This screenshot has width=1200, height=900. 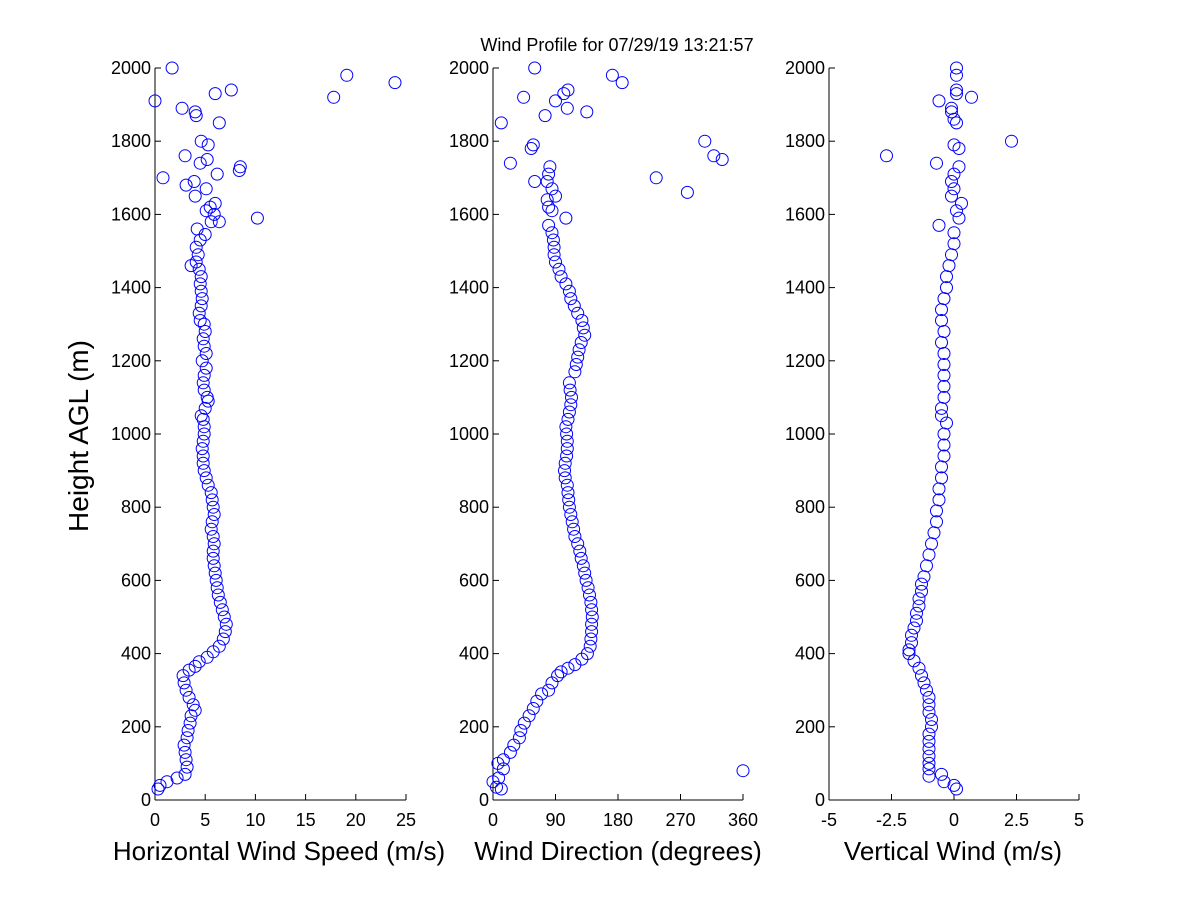 What do you see at coordinates (810, 507) in the screenshot?
I see `panel-vertical-wind-y-tick-label: 800` at bounding box center [810, 507].